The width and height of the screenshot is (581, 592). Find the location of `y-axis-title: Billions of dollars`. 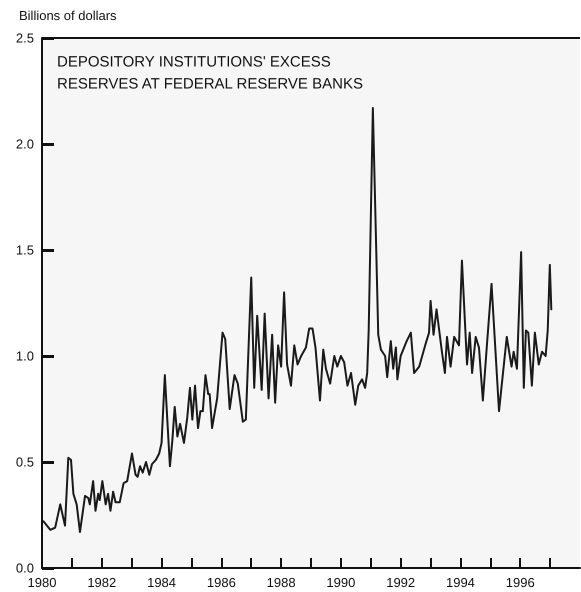

y-axis-title: Billions of dollars is located at coordinates (68, 15).